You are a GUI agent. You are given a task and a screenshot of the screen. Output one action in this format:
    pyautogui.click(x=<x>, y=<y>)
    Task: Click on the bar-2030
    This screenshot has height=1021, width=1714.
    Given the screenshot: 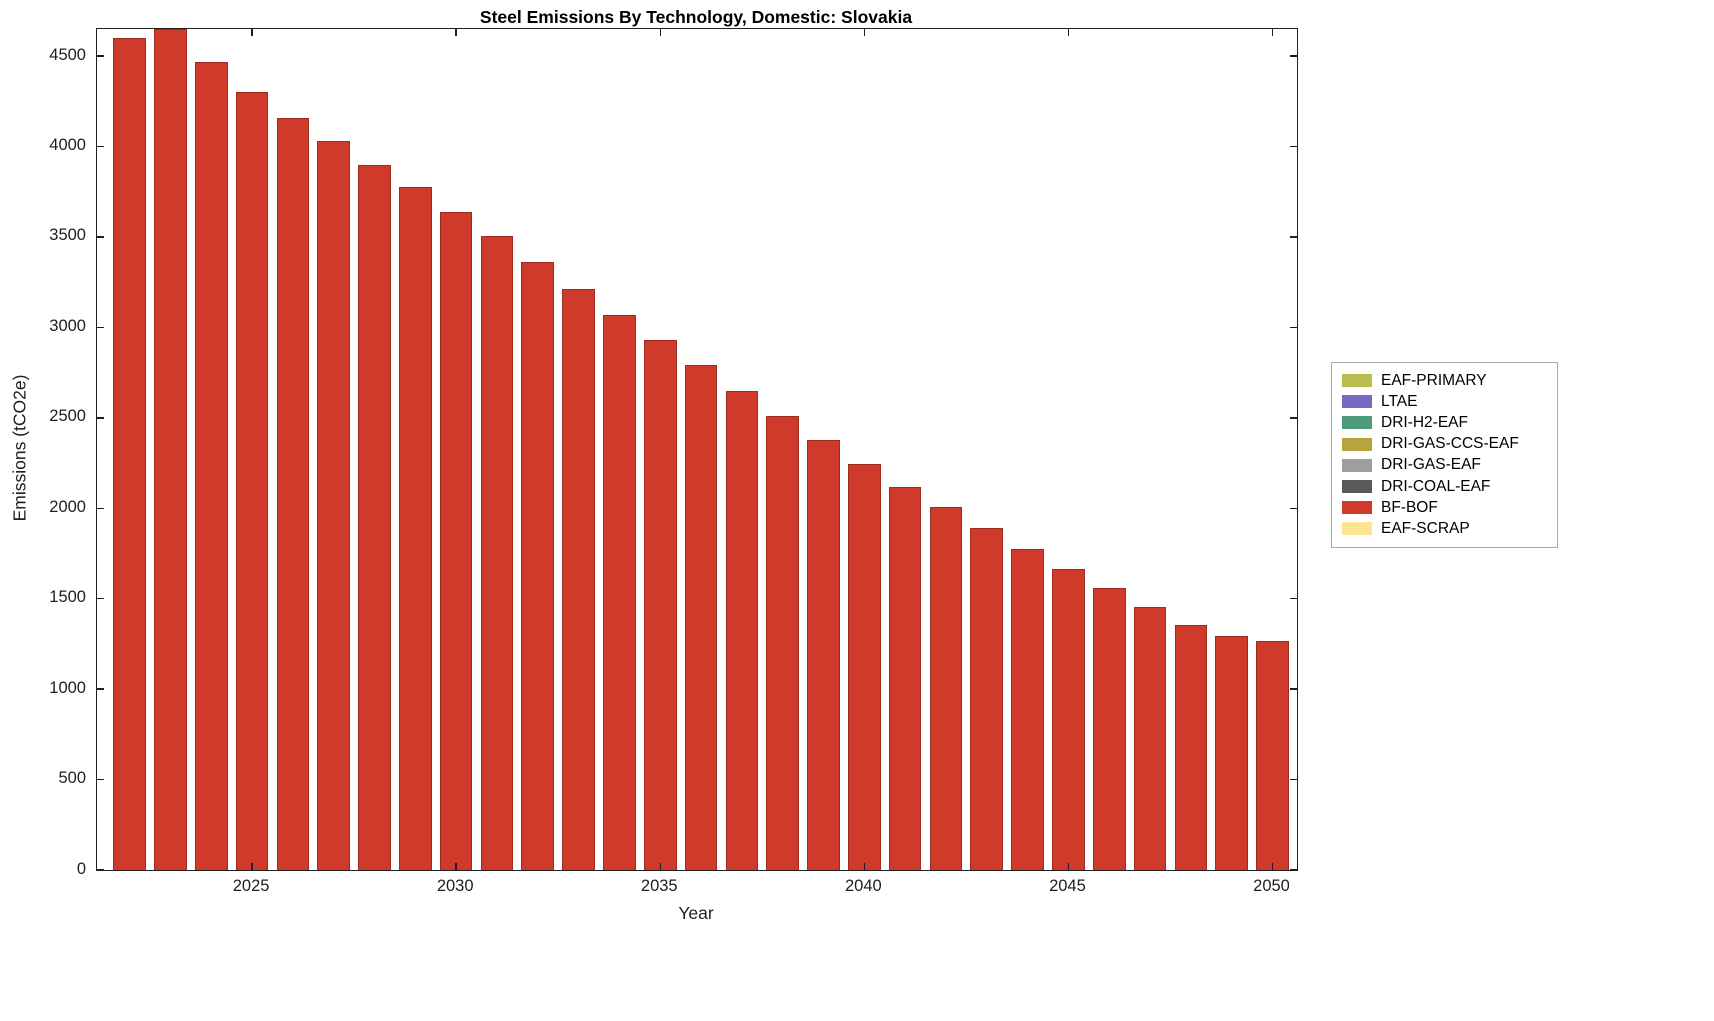 What is the action you would take?
    pyautogui.click(x=456, y=540)
    